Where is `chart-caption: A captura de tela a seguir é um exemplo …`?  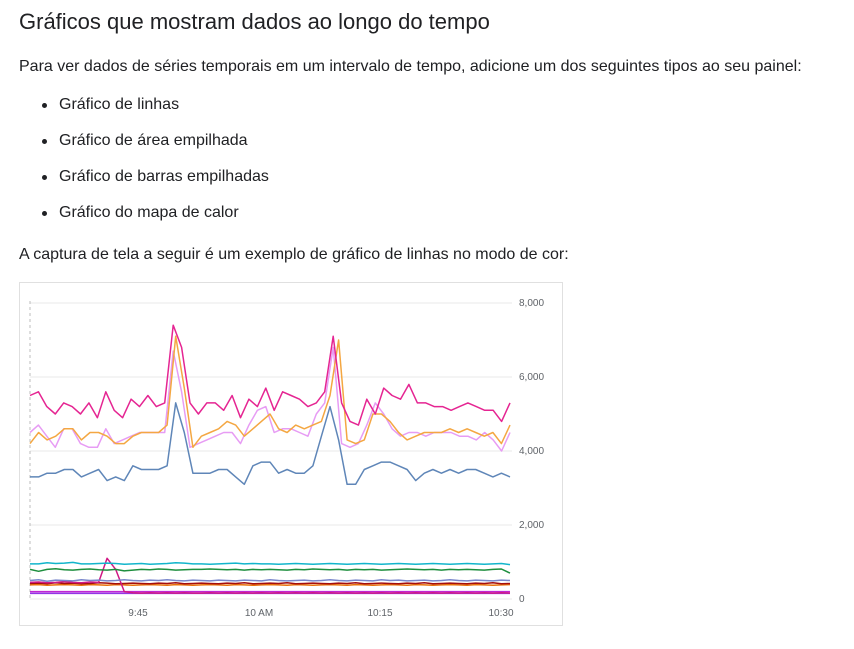 chart-caption: A captura de tela a seguir é um exemplo … is located at coordinates (294, 254).